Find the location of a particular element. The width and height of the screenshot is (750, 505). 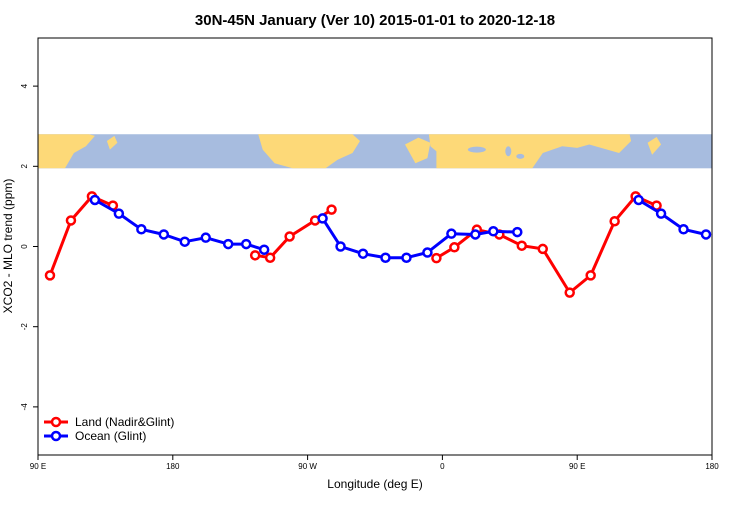

x-tick-label: 0 is located at coordinates (442, 466).